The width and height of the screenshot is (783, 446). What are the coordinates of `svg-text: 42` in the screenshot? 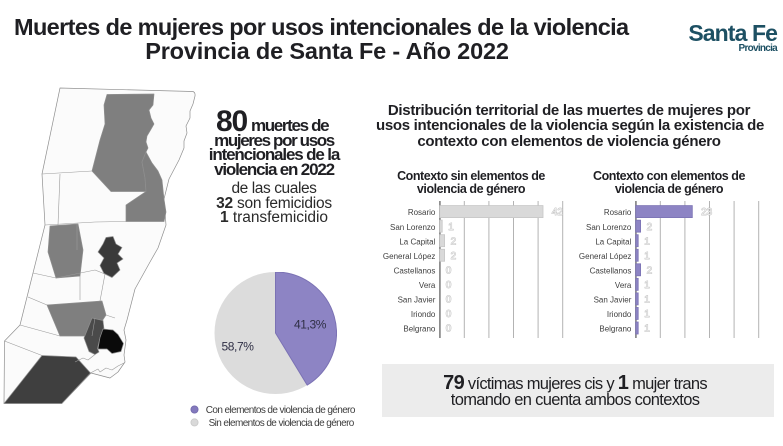 It's located at (558, 212).